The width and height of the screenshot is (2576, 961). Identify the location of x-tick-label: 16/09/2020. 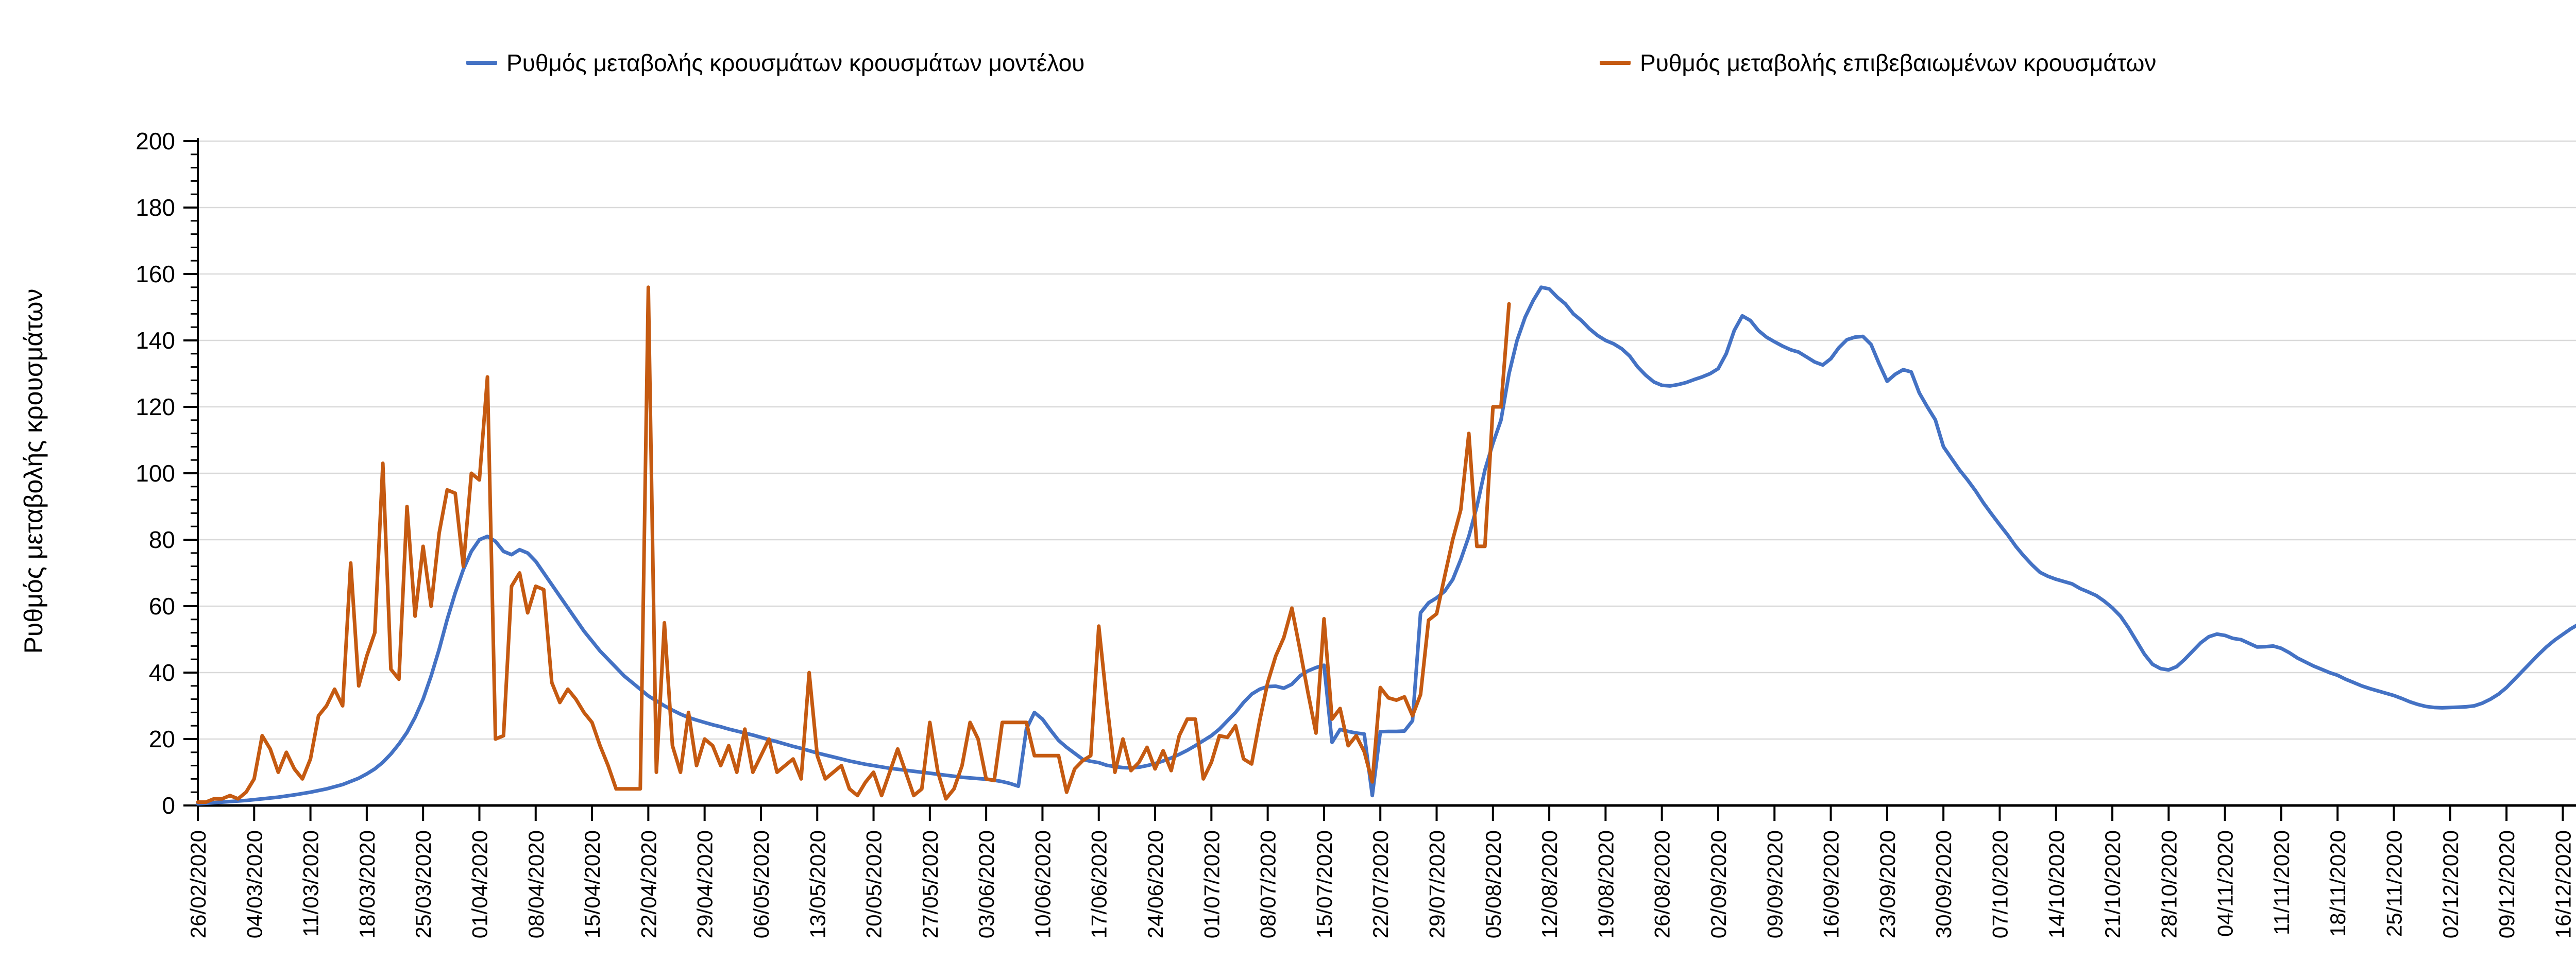
(1831, 884).